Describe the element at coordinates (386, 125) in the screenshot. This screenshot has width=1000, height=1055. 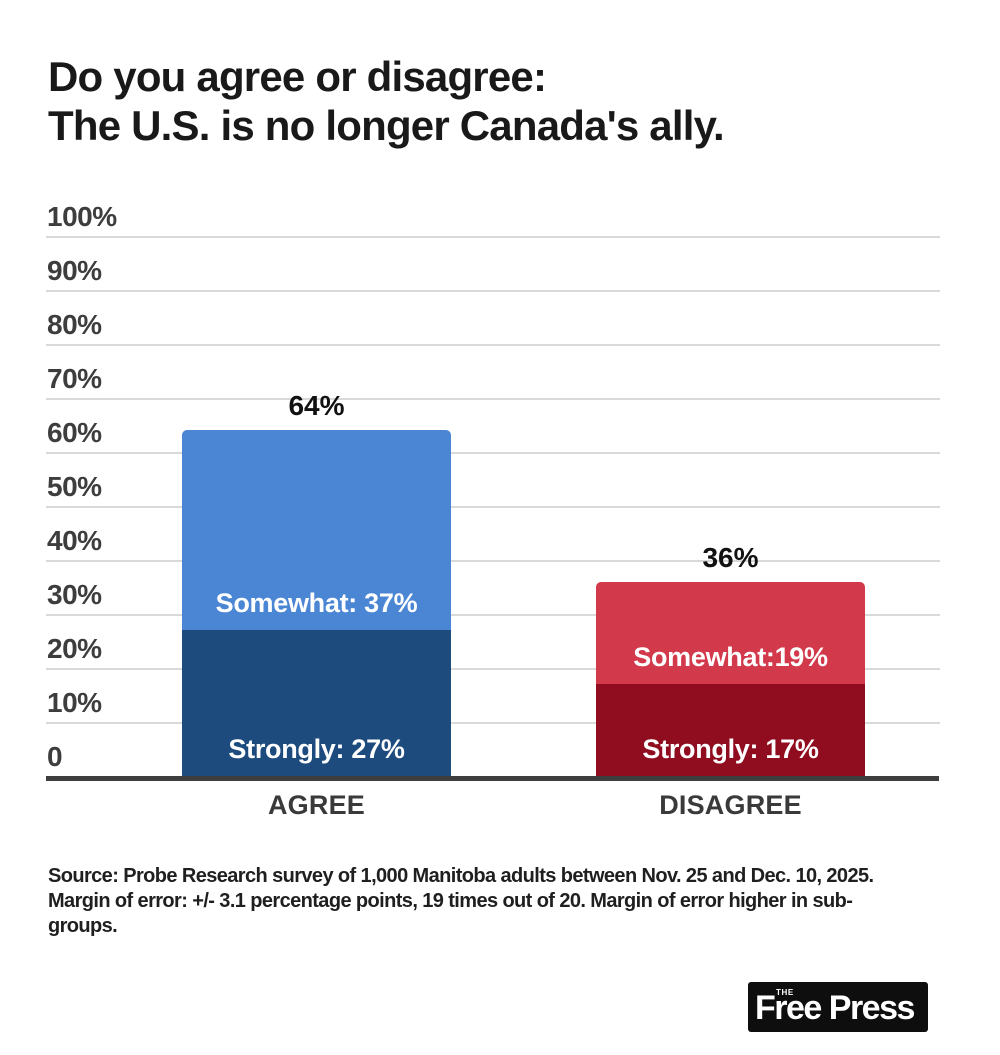
I see `chart-title-line2: The U.S. is no longer Canada's ally.` at that location.